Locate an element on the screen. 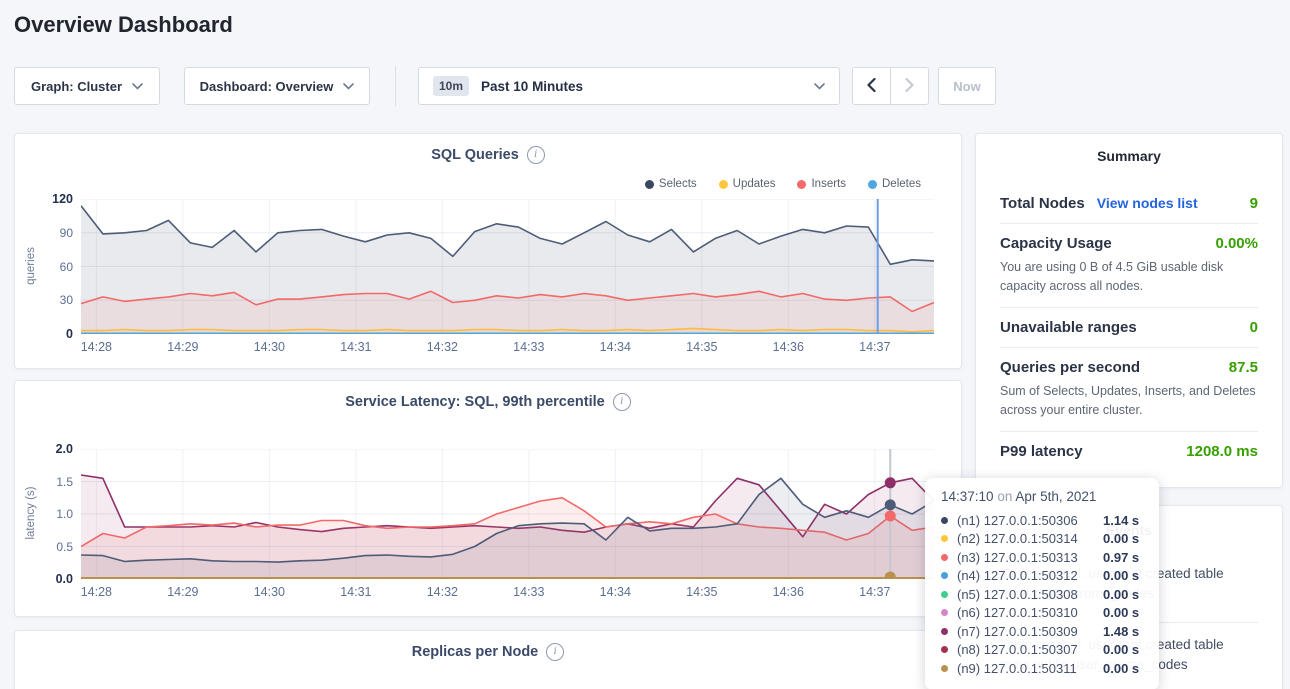 The width and height of the screenshot is (1290, 689). y-axis-tick: 30 is located at coordinates (66, 300).